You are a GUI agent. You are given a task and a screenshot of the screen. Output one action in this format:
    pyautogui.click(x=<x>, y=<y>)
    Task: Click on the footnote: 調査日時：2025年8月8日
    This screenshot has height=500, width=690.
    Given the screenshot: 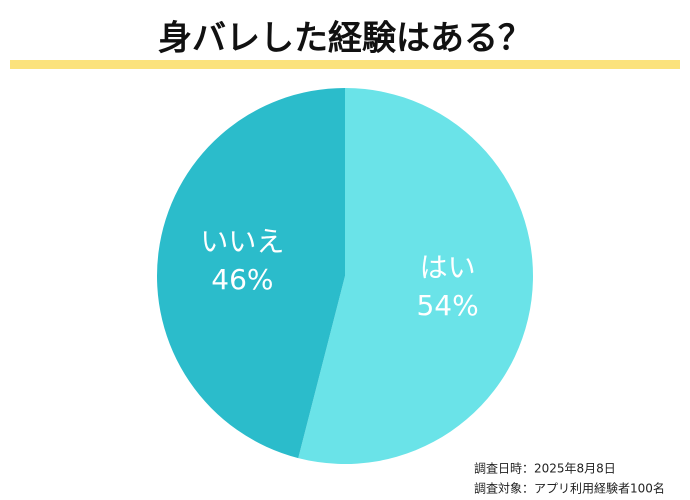 What is the action you would take?
    pyautogui.click(x=545, y=469)
    